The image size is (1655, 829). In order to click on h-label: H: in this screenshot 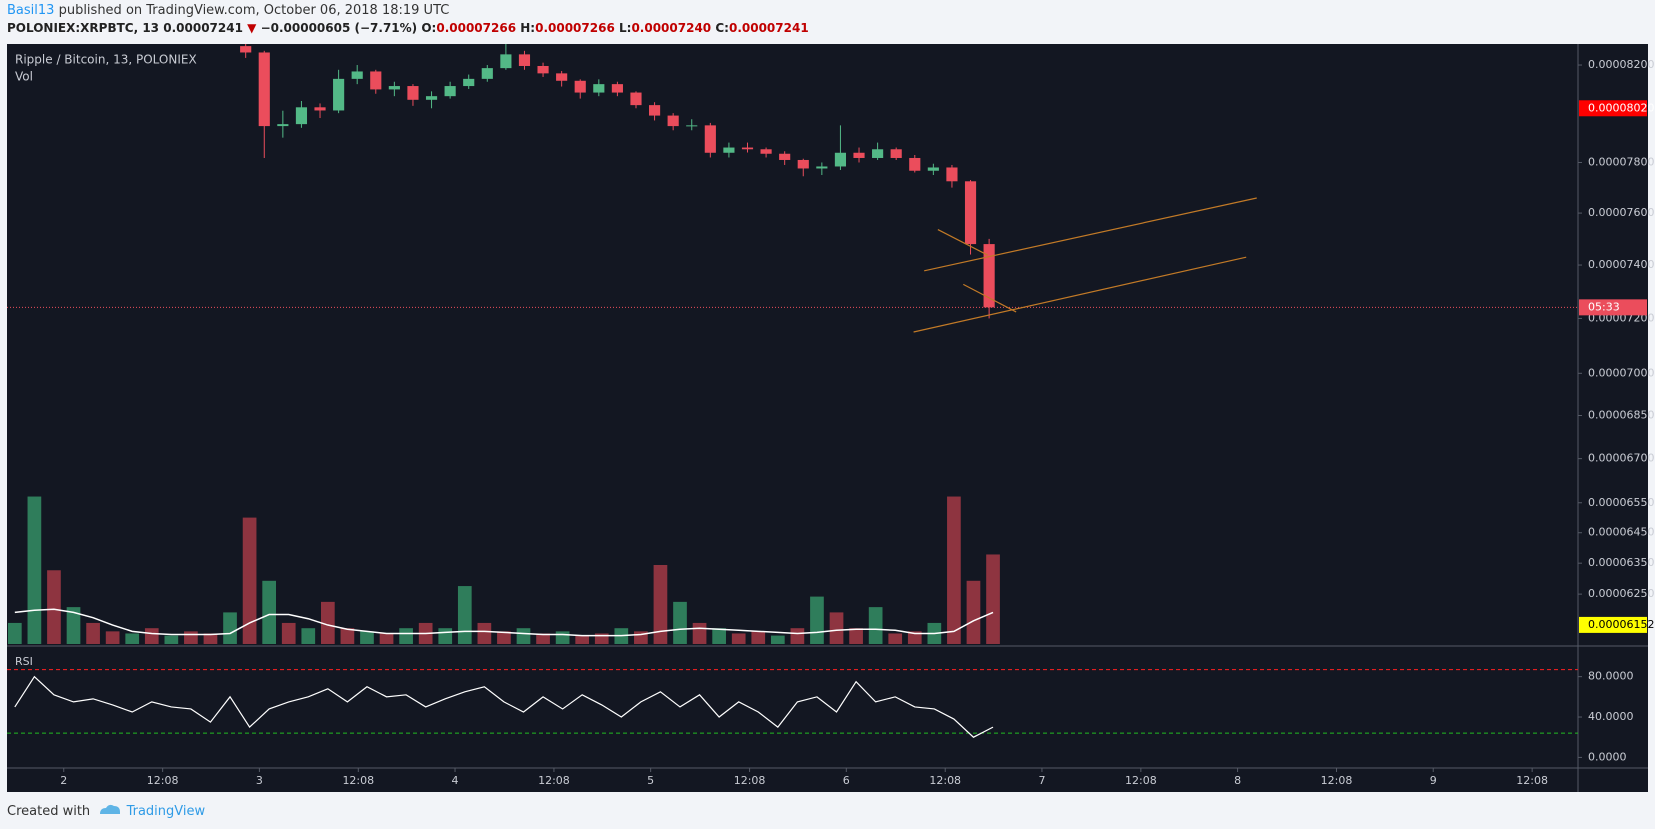, I will do `click(528, 28)`.